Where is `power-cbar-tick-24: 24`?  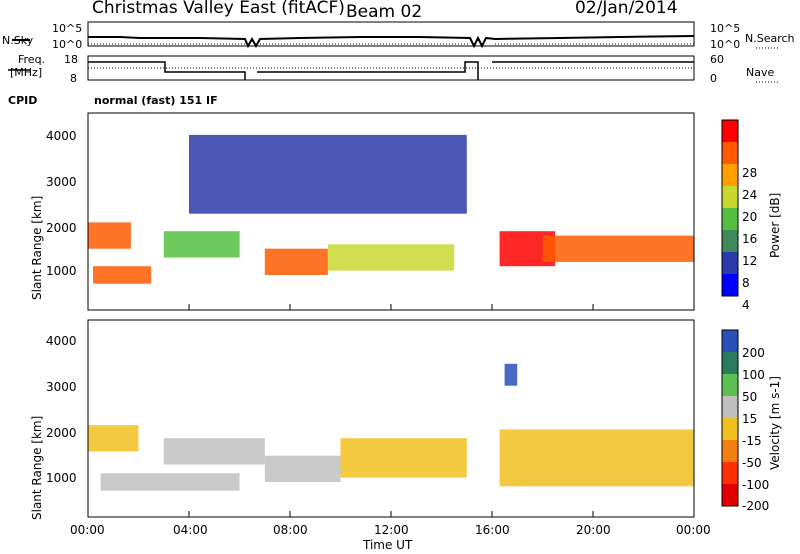
power-cbar-tick-24: 24 is located at coordinates (750, 195).